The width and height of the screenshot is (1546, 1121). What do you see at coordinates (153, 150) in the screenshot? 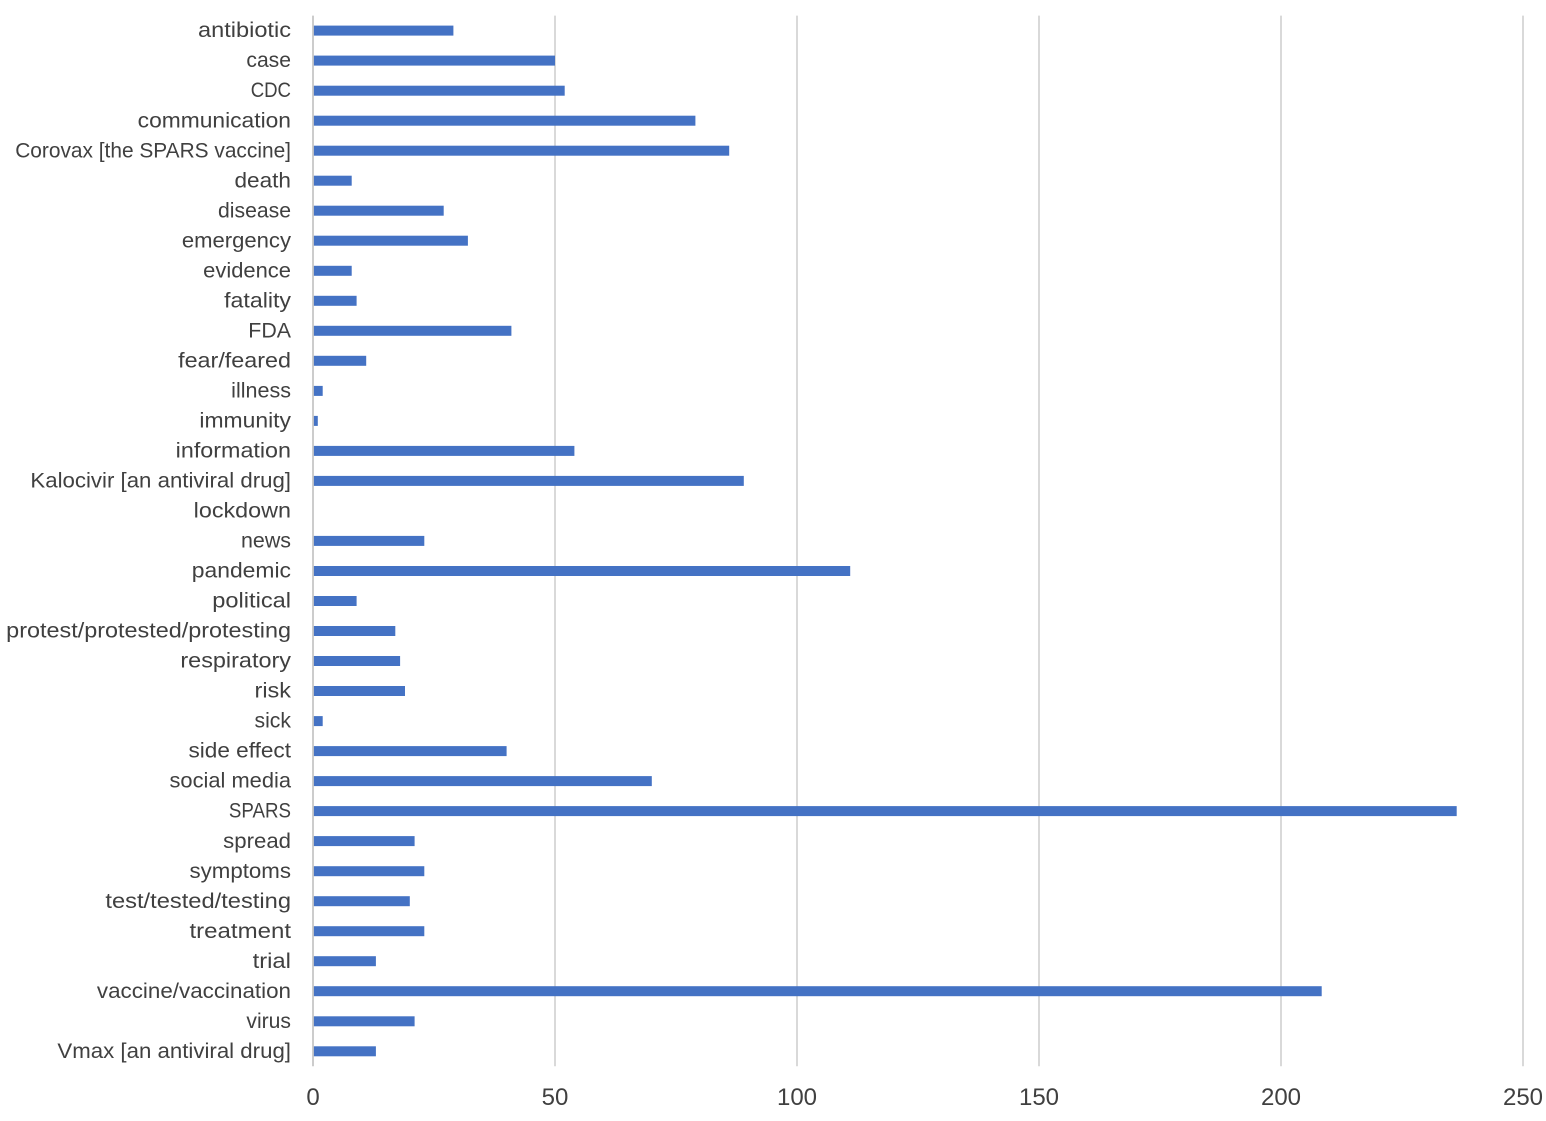
I see `svg-text: Corovax [the SPARS vaccine]` at bounding box center [153, 150].